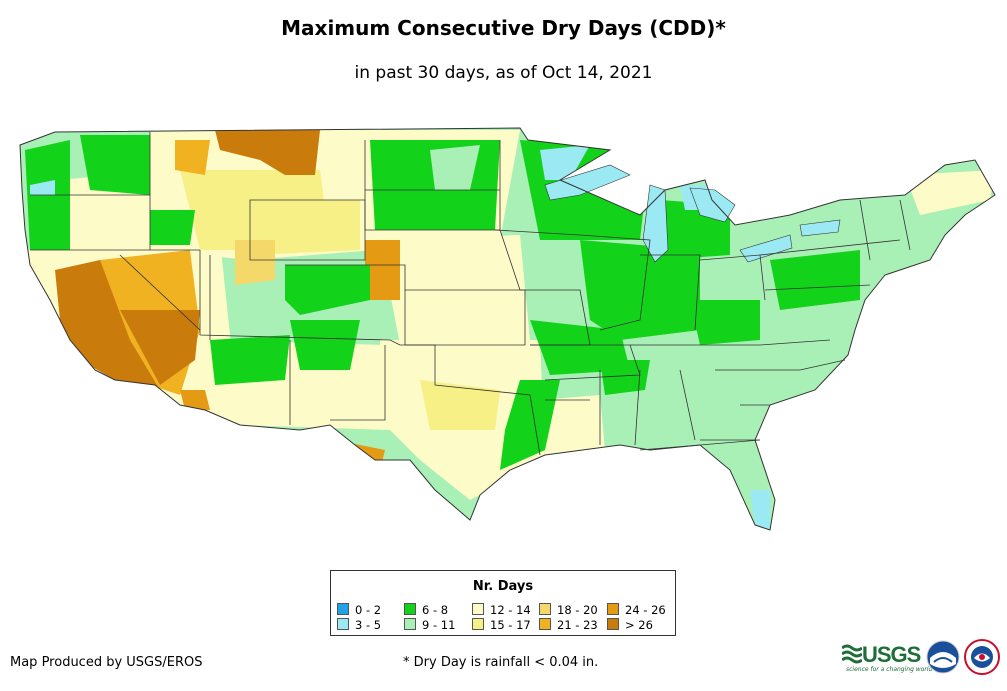 Image resolution: width=1007 pixels, height=691 pixels. Describe the element at coordinates (503, 586) in the screenshot. I see `legend-title: Nr. Days` at that location.